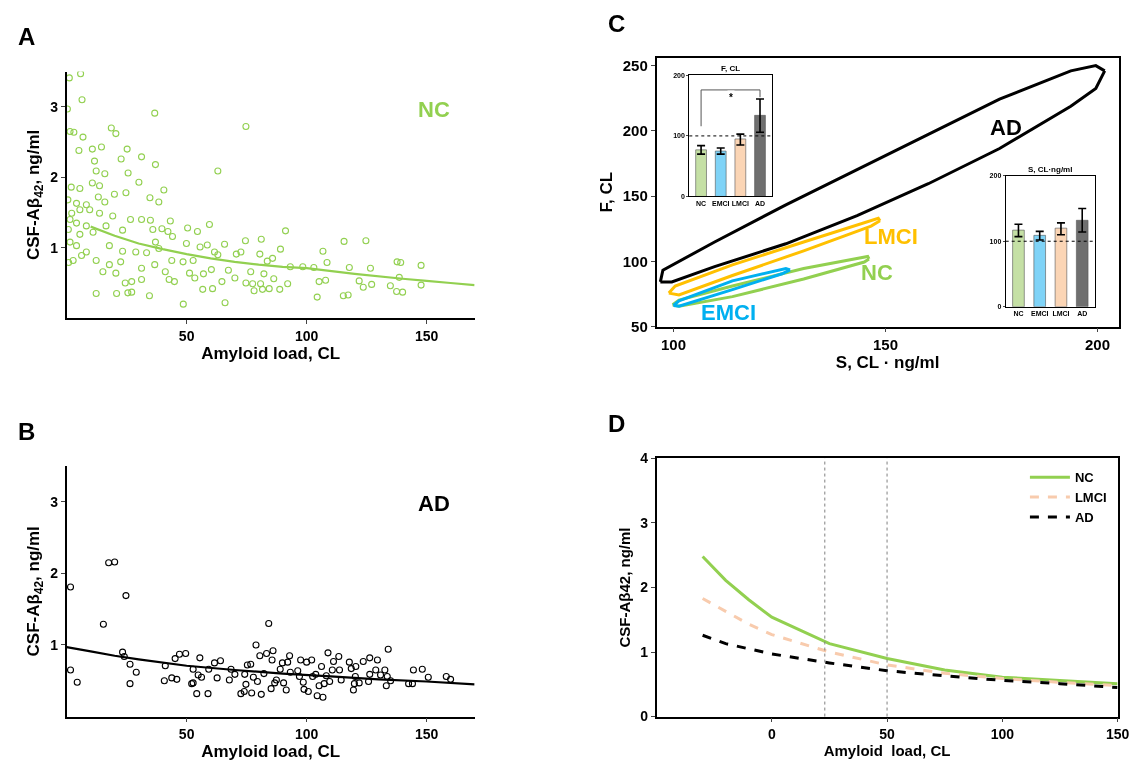 The width and height of the screenshot is (1142, 782). I want to click on annotation: LMCI, so click(891, 236).